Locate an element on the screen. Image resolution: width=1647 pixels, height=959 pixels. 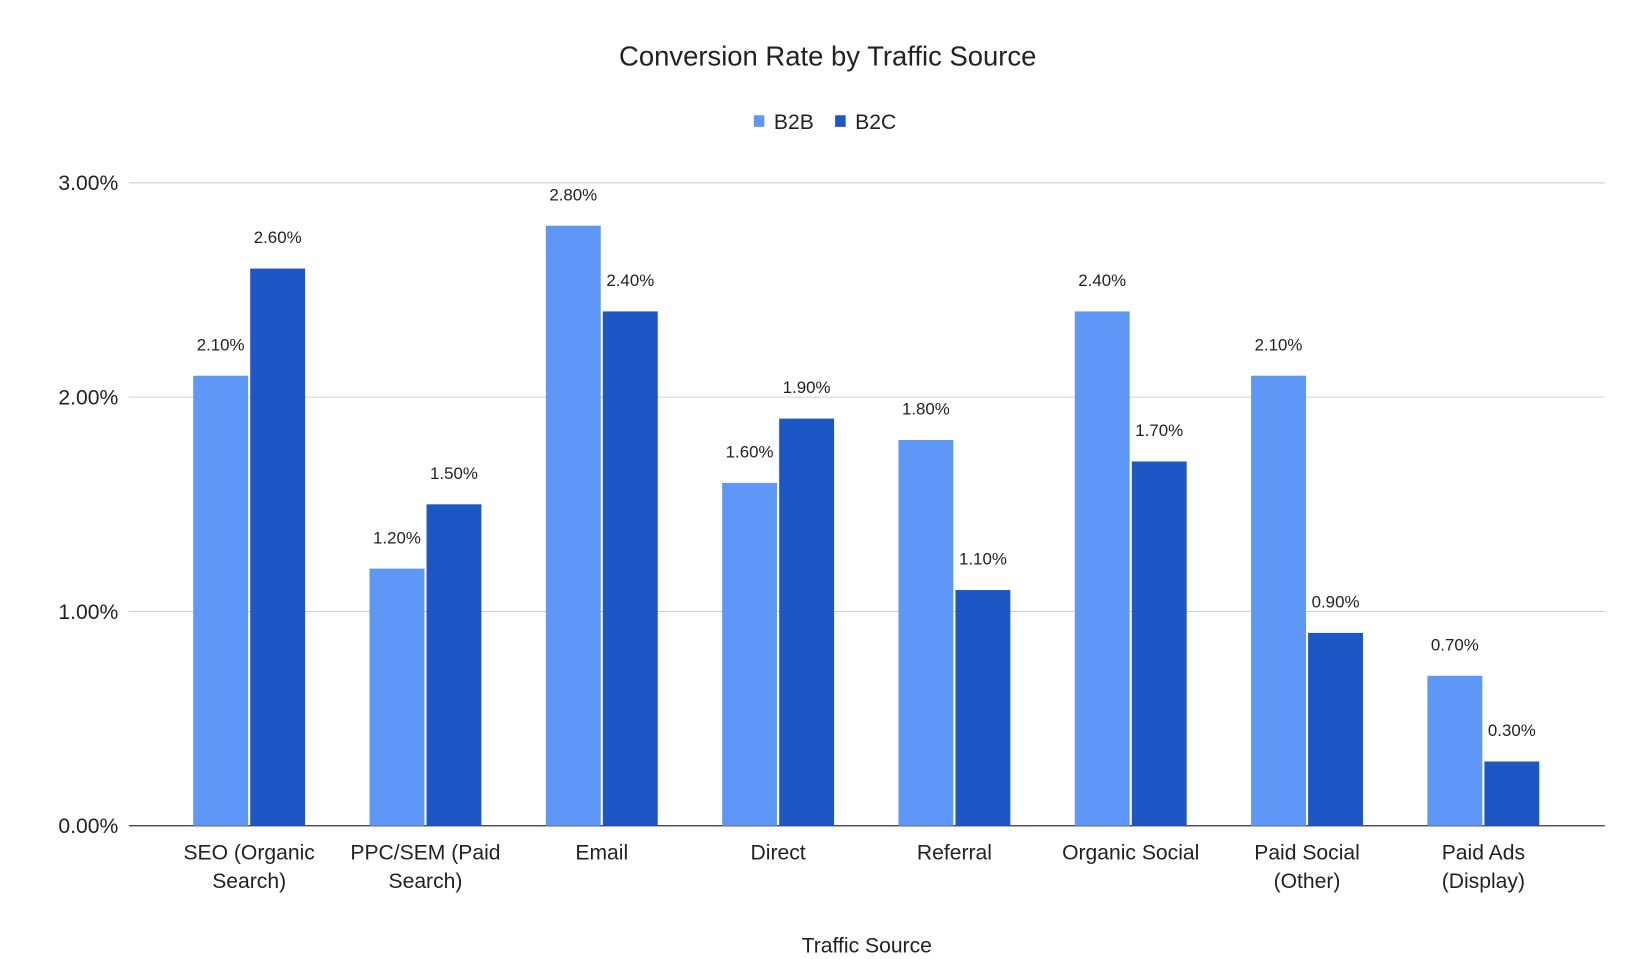
data-label: 1.20% is located at coordinates (397, 537).